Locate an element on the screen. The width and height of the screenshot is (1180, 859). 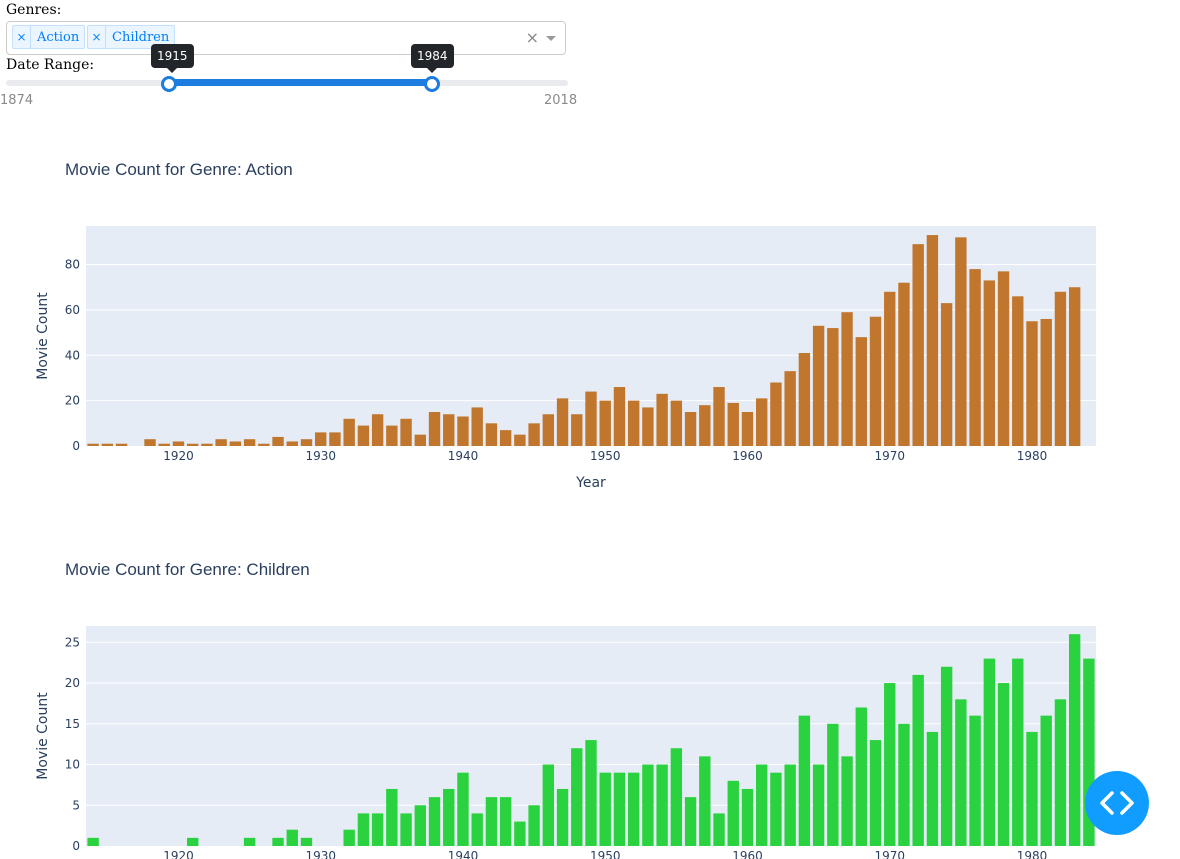
clear-all-icon: × is located at coordinates (532, 37).